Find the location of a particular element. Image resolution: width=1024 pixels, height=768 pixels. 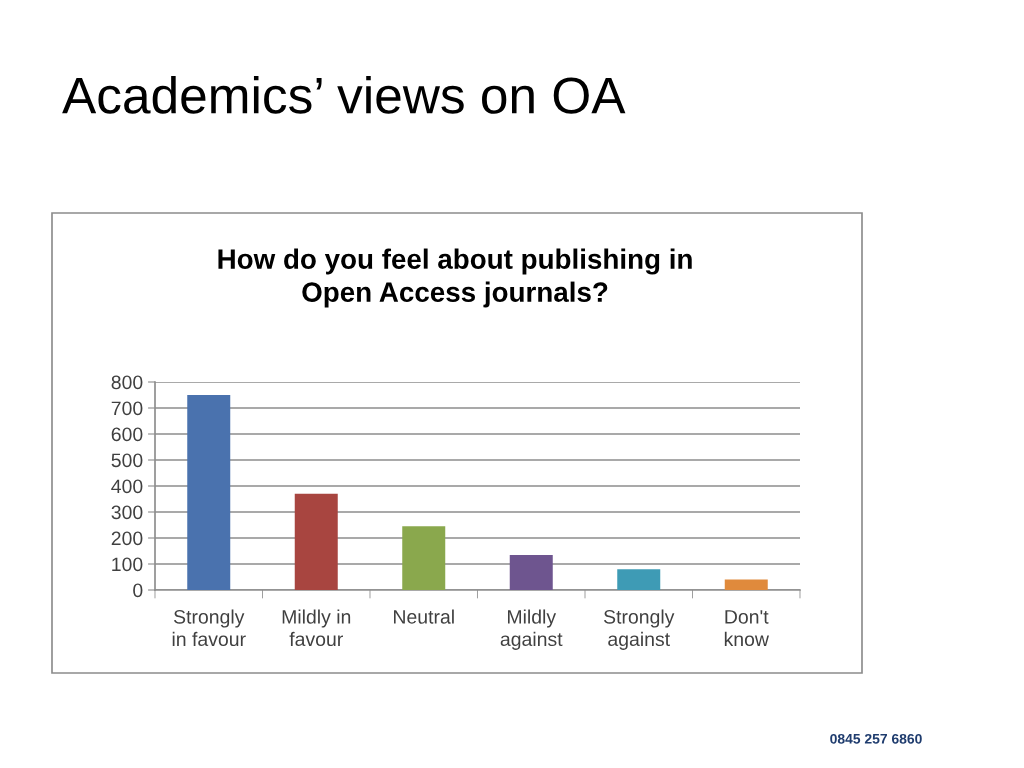

x-tick-label: Neutral is located at coordinates (424, 616).